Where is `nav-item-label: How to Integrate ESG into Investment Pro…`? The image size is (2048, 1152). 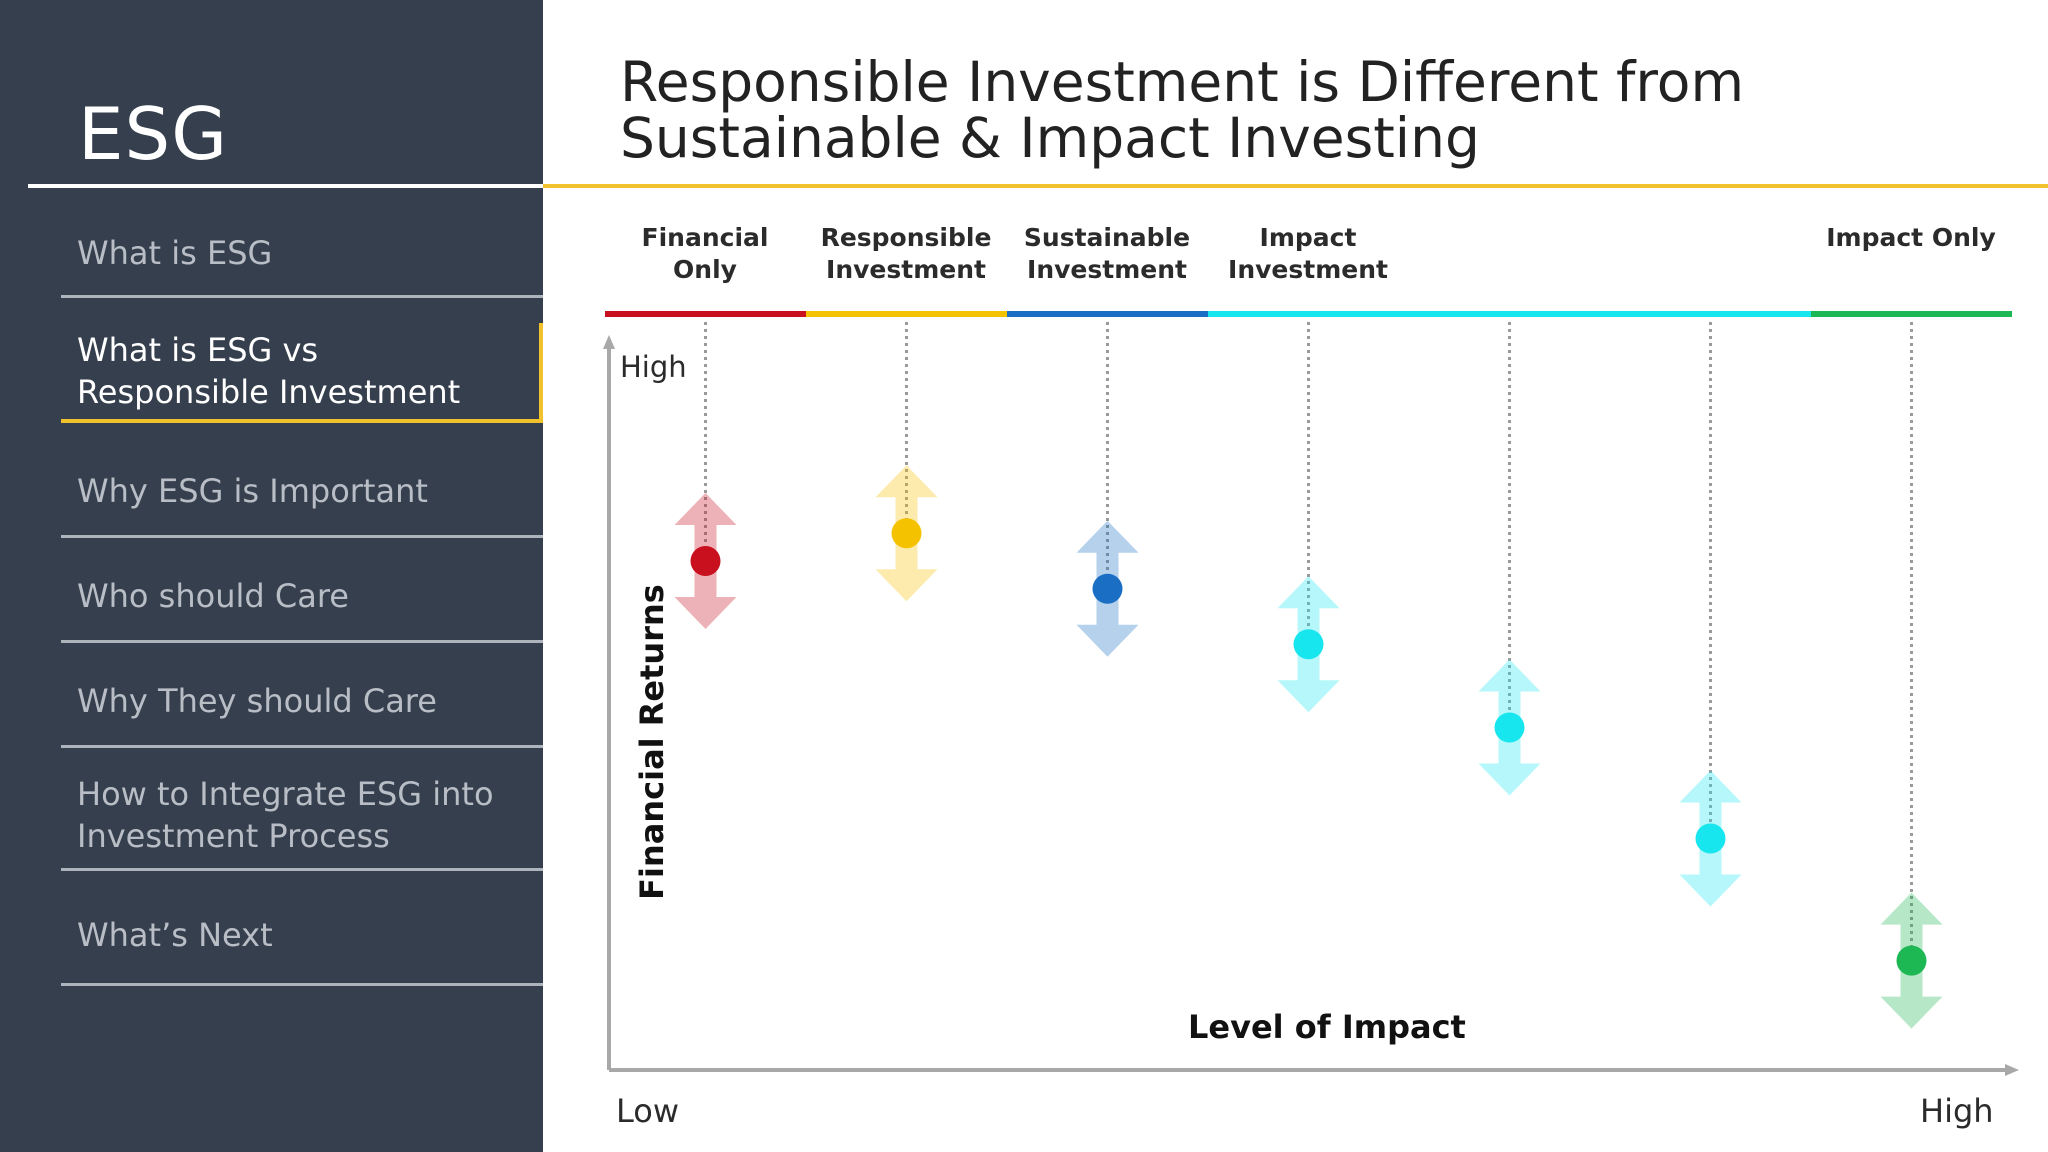 nav-item-label: How to Integrate ESG into Investment Pro… is located at coordinates (285, 814).